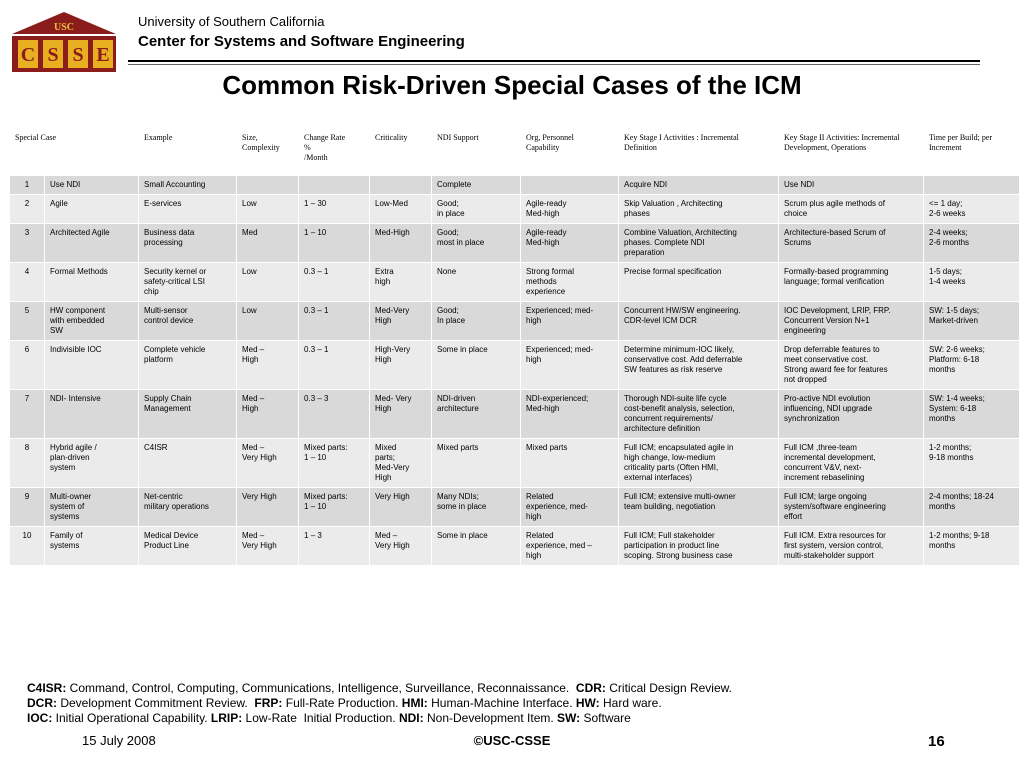  What do you see at coordinates (91, 507) in the screenshot?
I see `table-cell: Multi-owner system of systems` at bounding box center [91, 507].